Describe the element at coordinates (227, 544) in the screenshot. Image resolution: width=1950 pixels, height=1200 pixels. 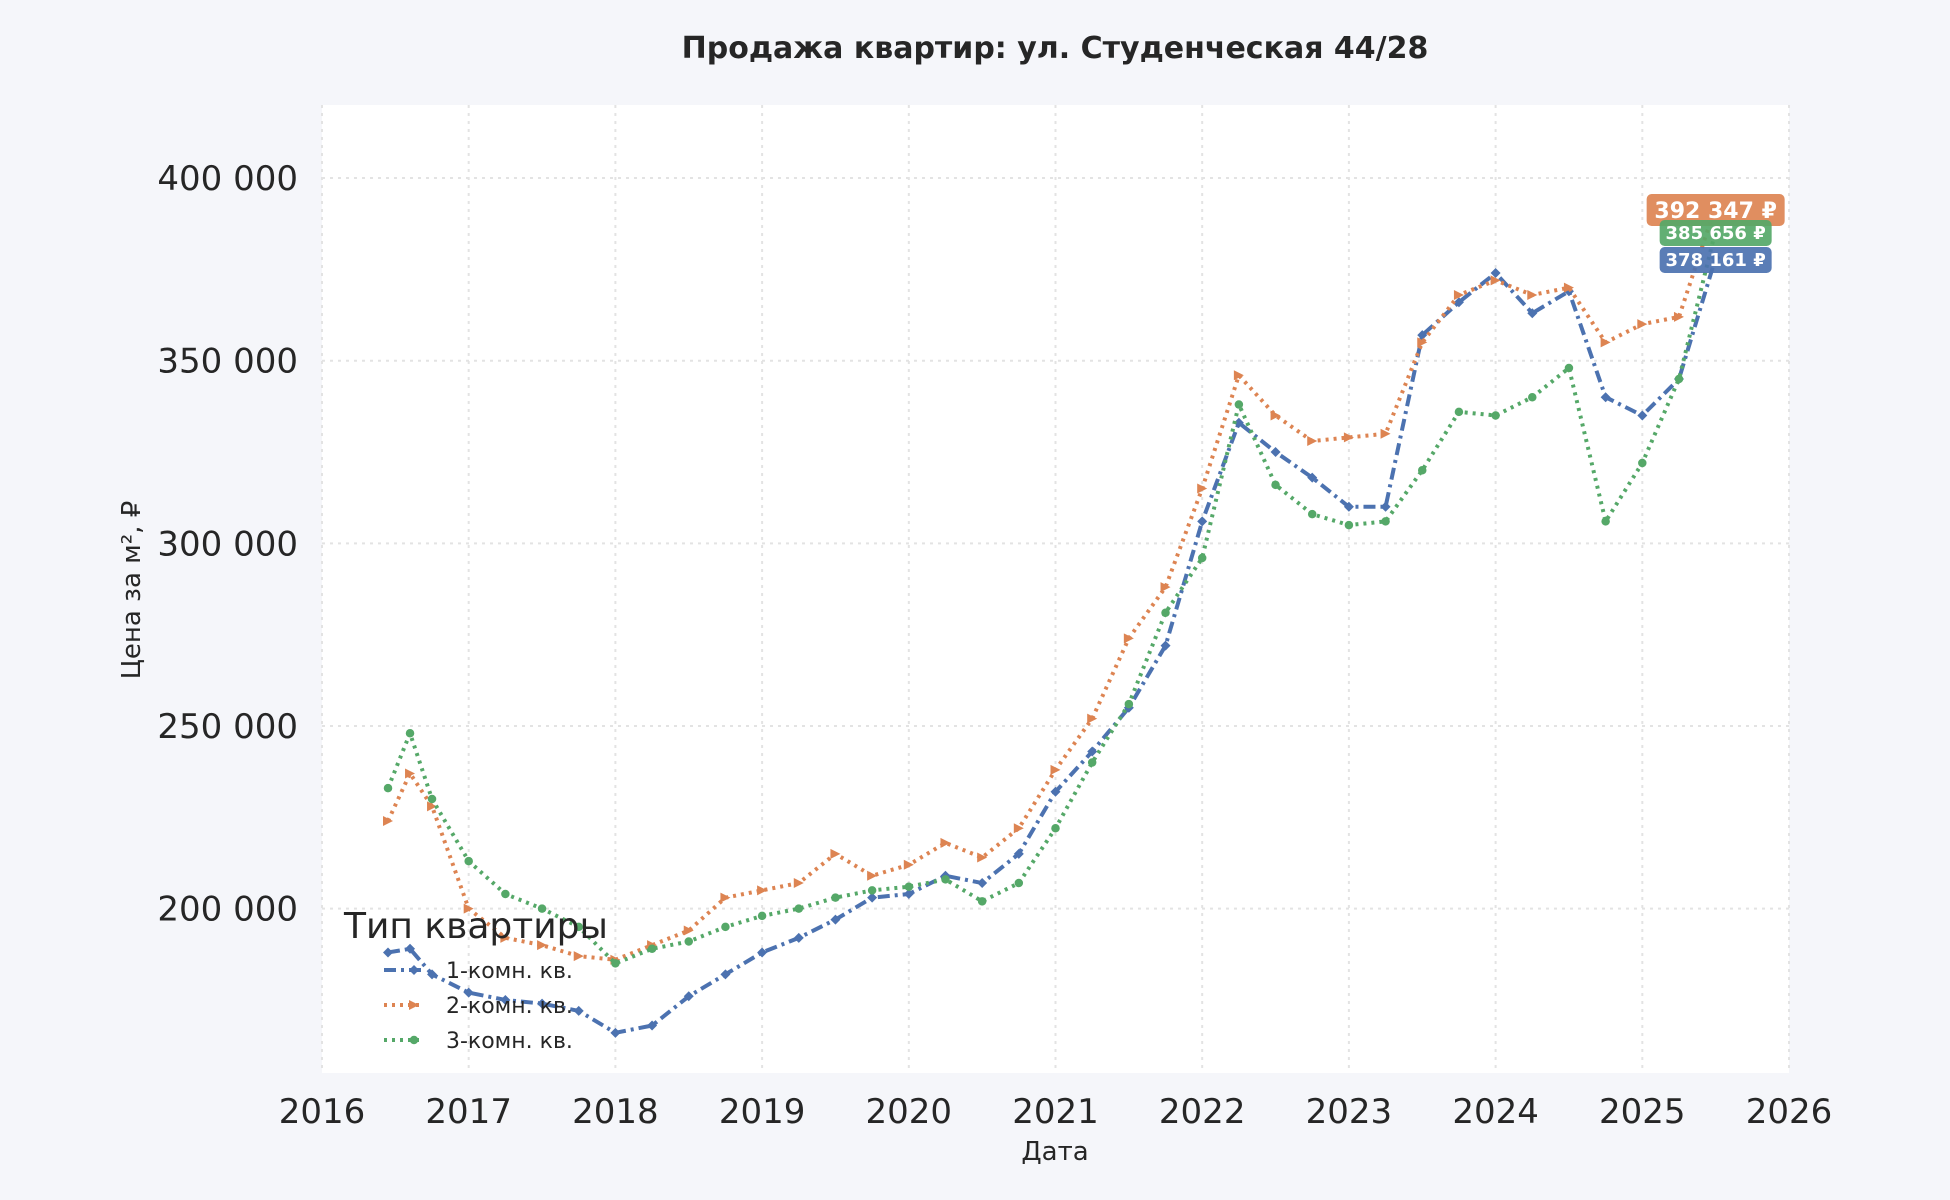
I see `y-tick-label: 300 000` at that location.